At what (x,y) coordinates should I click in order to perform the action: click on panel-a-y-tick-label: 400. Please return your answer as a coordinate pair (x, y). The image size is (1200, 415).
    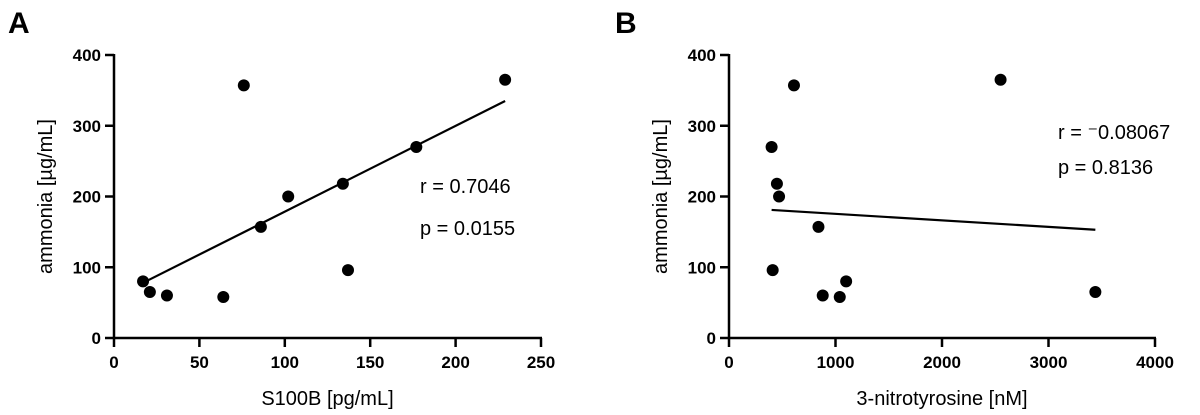
    Looking at the image, I should click on (87, 55).